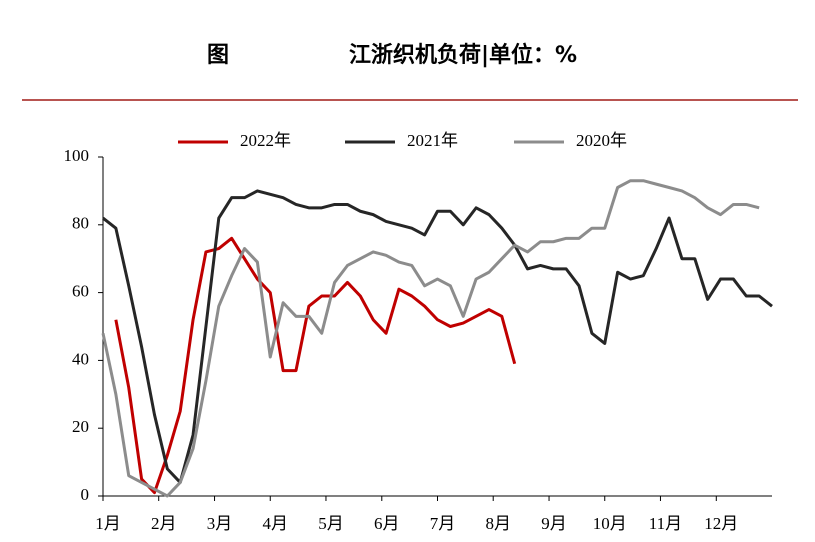 The image size is (815, 542). Describe the element at coordinates (265, 140) in the screenshot. I see `legend-label: 2022年` at that location.